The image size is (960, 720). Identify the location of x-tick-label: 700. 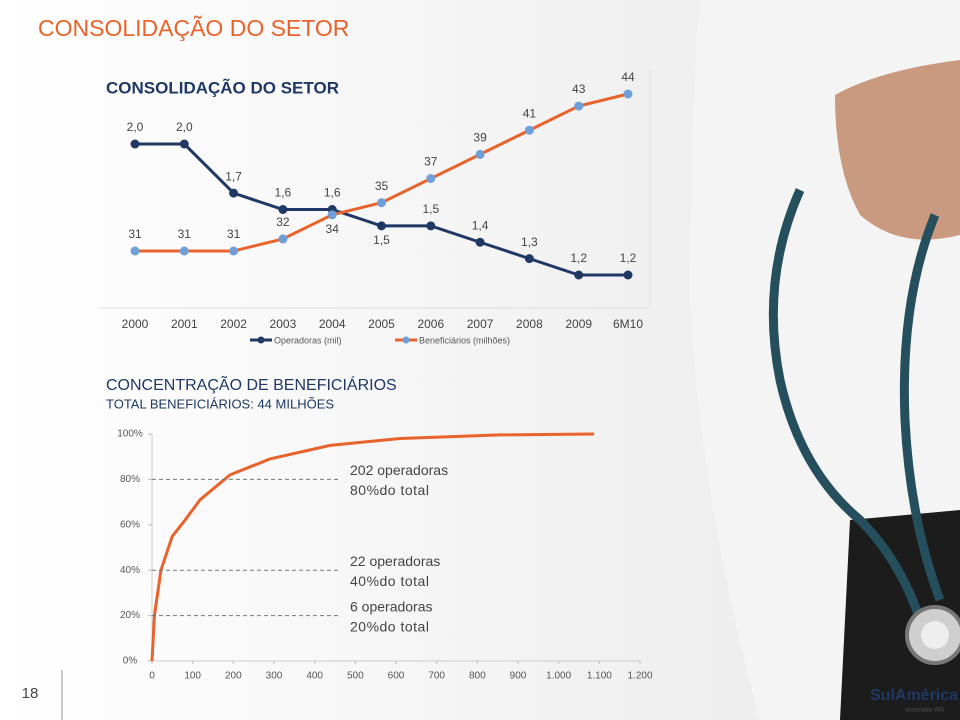
(436, 676).